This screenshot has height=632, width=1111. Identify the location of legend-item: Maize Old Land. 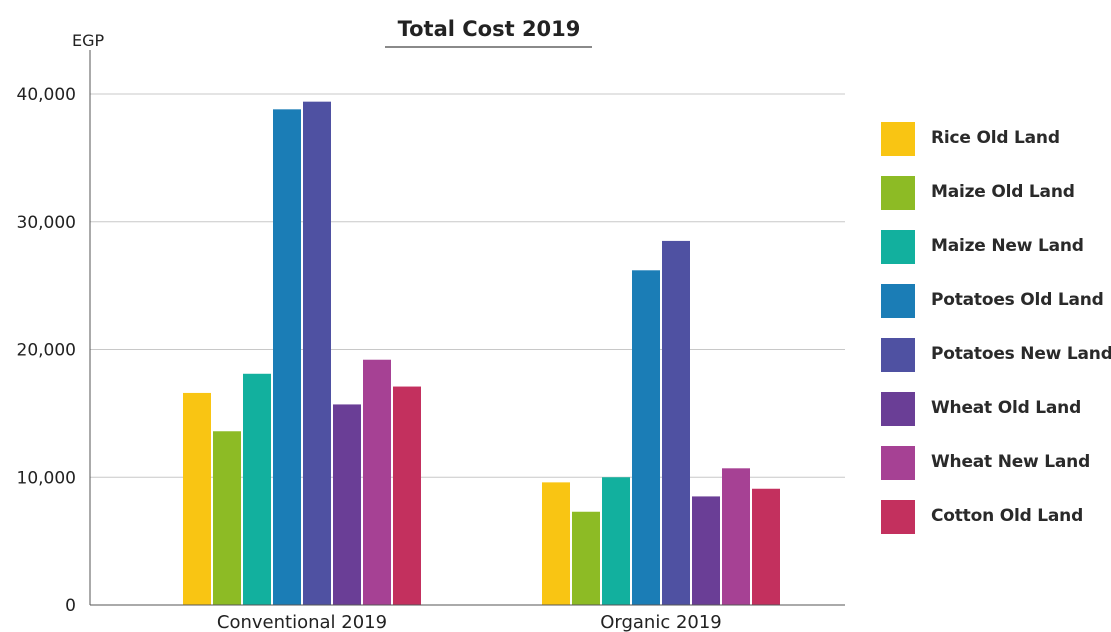
(995, 201).